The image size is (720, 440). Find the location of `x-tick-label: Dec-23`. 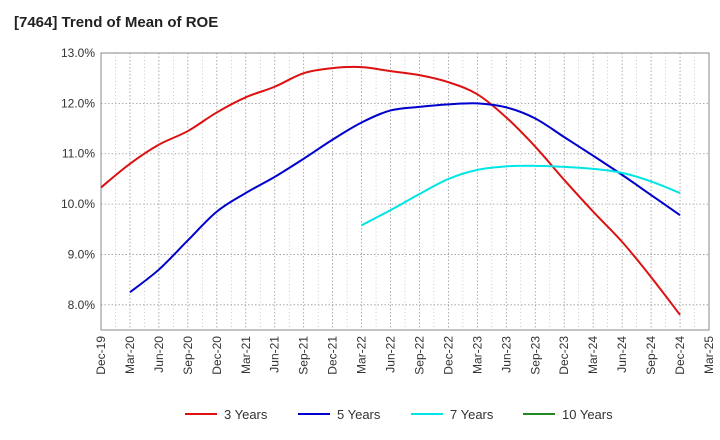

x-tick-label: Dec-23 is located at coordinates (564, 355).